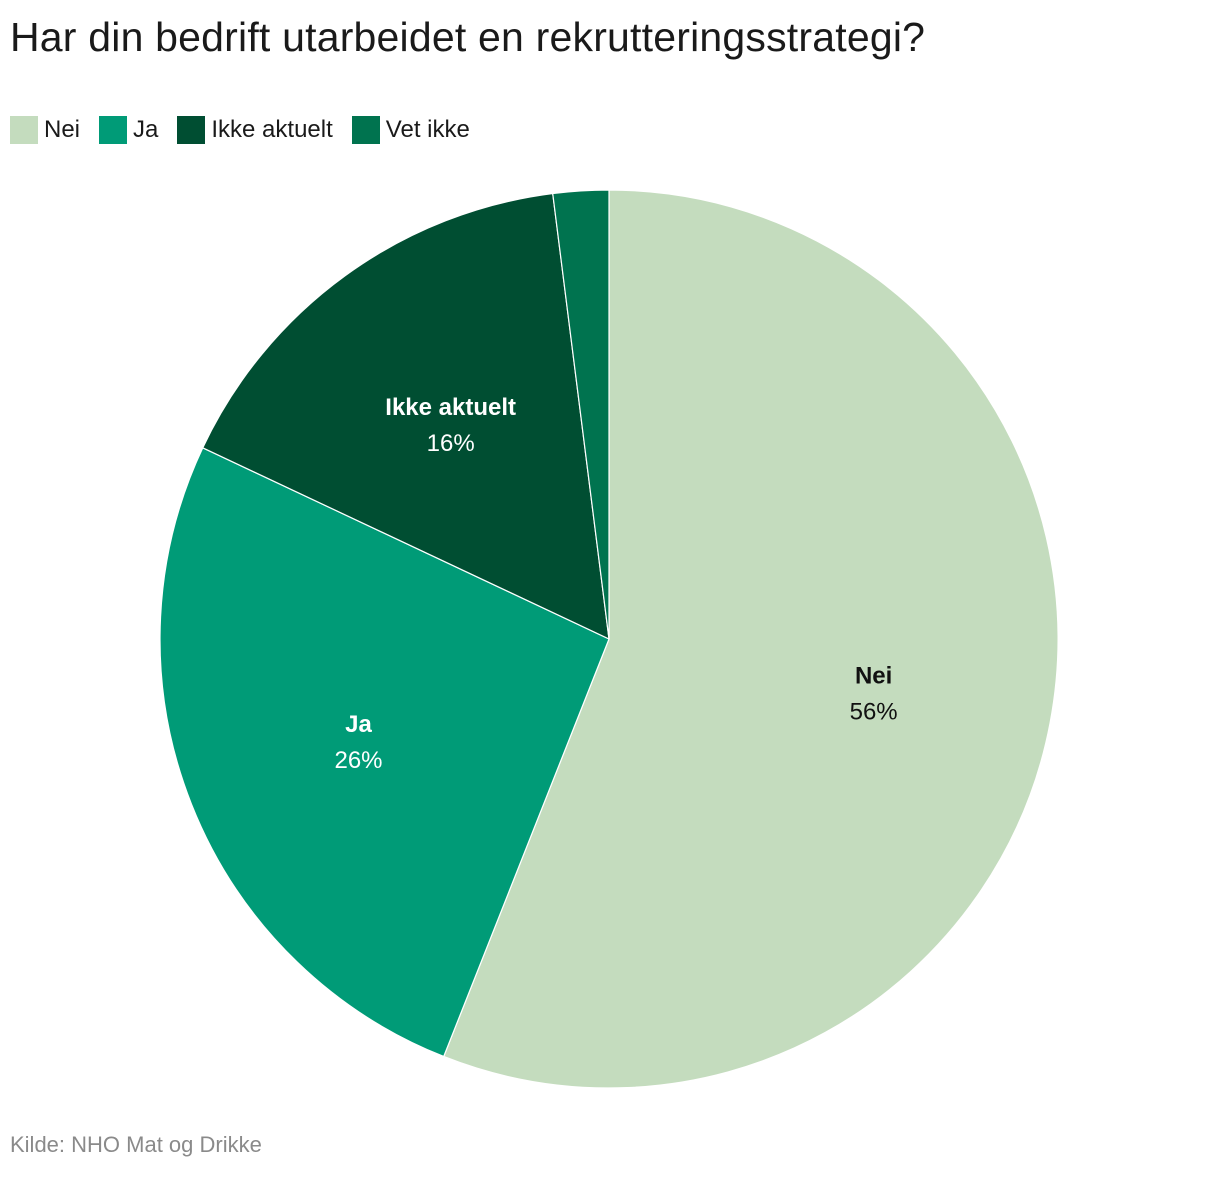 This screenshot has height=1177, width=1220. I want to click on slice-label-name-nei: Nei, so click(873, 675).